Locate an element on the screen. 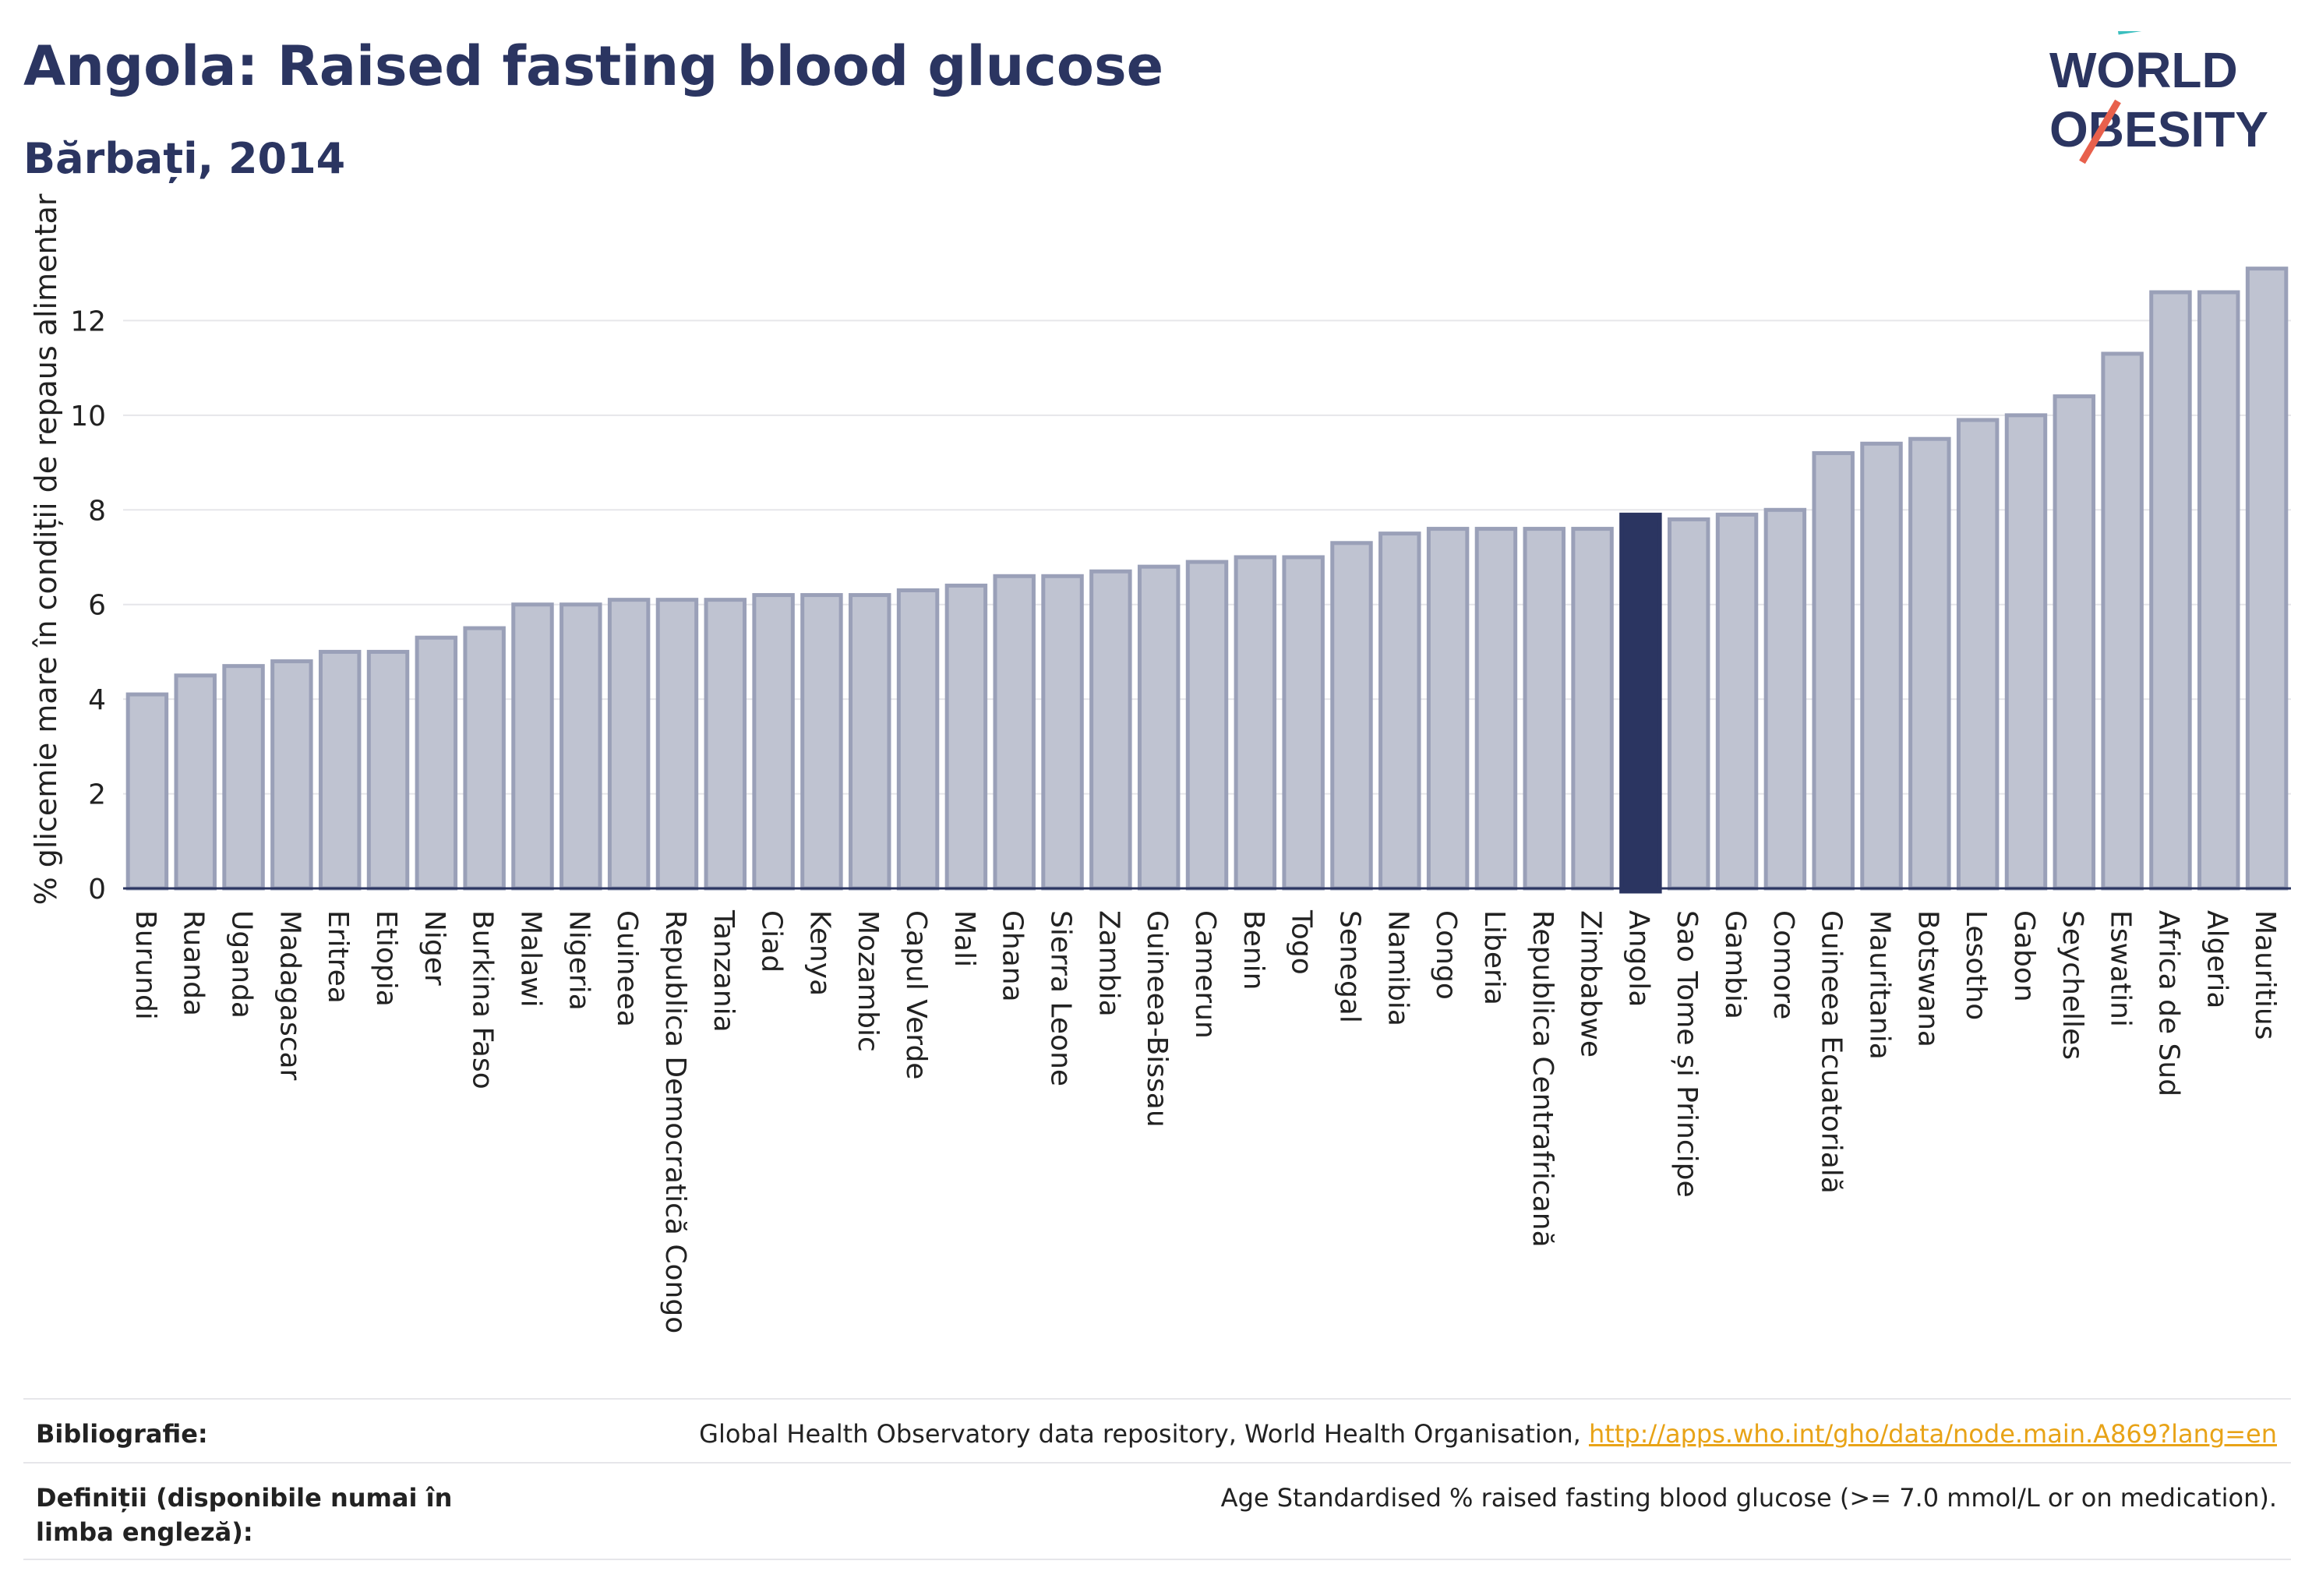 The width and height of the screenshot is (2305, 1596). x-tick-label: Mali is located at coordinates (964, 938).